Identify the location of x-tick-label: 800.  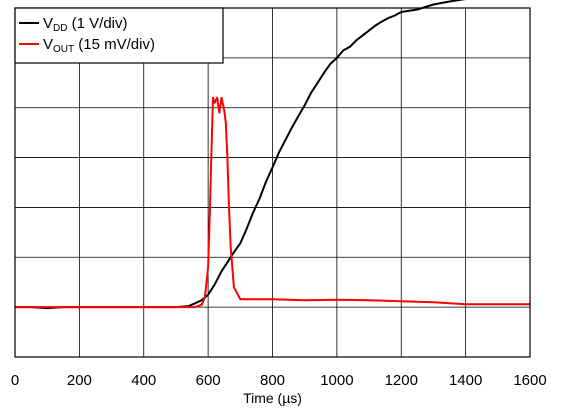
(272, 380).